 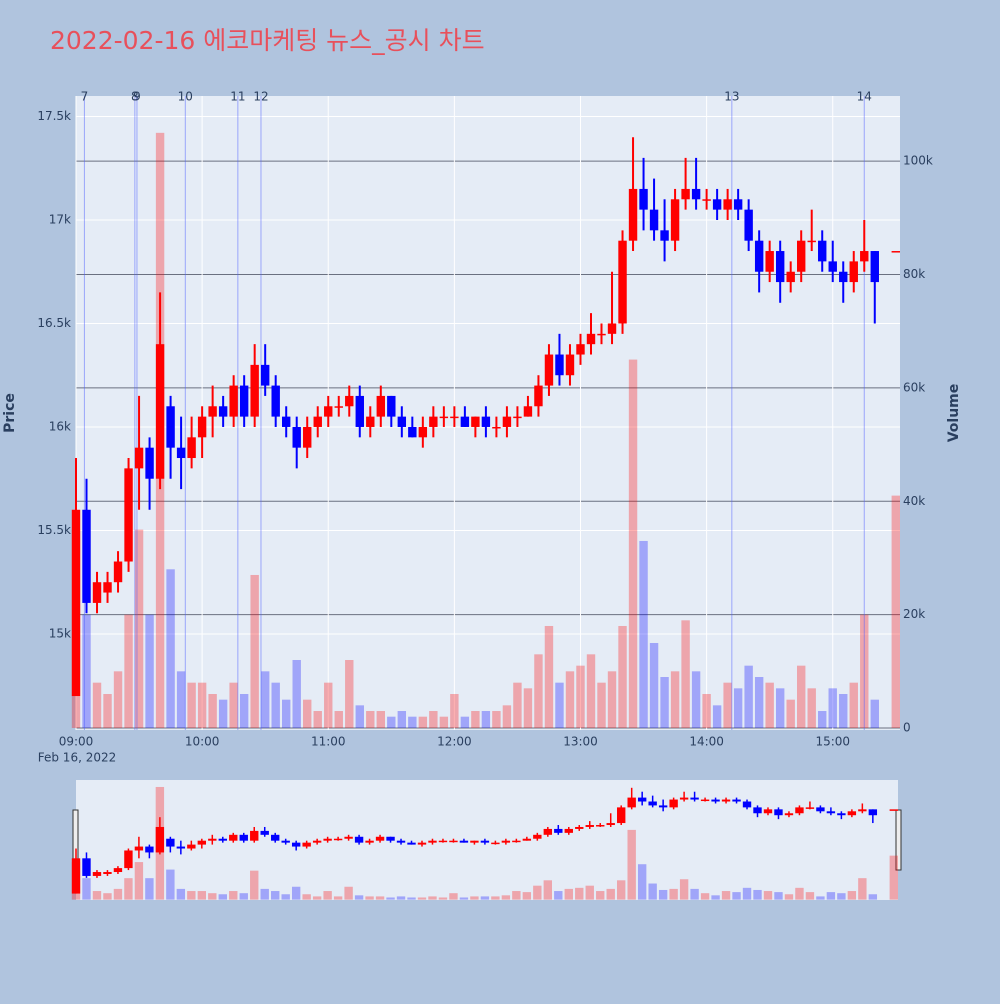 I want to click on y-tick-label: 17k, so click(x=60, y=219).